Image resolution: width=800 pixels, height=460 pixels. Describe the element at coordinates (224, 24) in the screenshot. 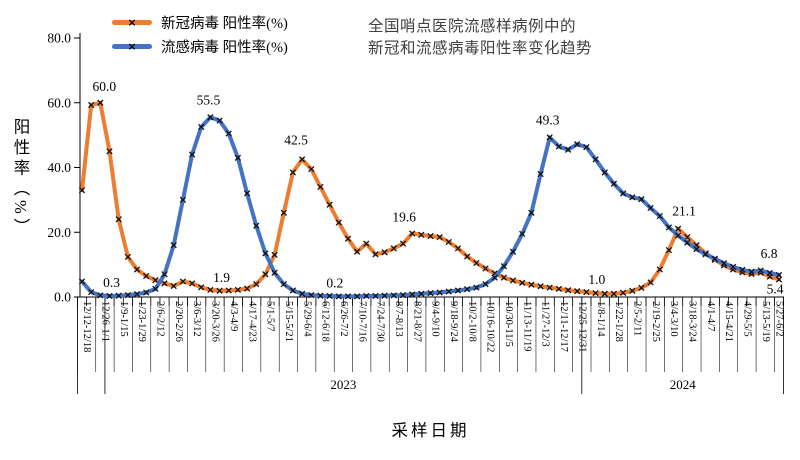

I see `legend-label-covid: 新冠病毒 阳性率(%)` at that location.